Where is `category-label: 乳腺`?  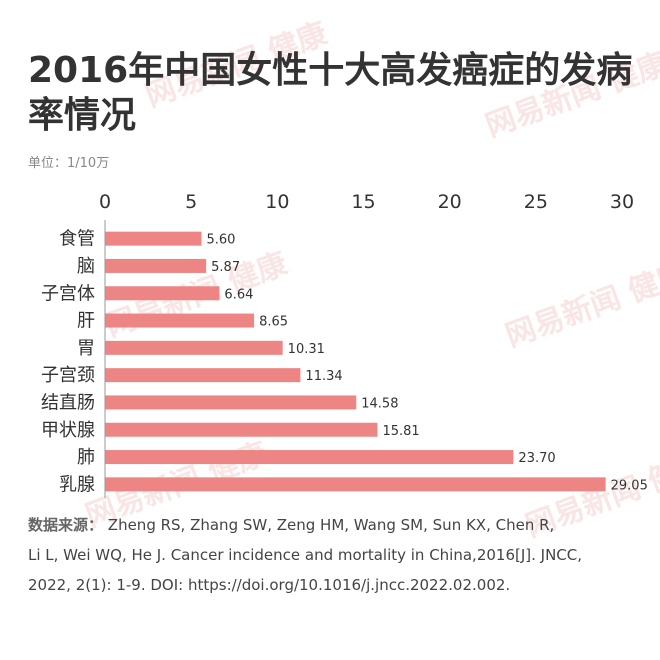 category-label: 乳腺 is located at coordinates (77, 484).